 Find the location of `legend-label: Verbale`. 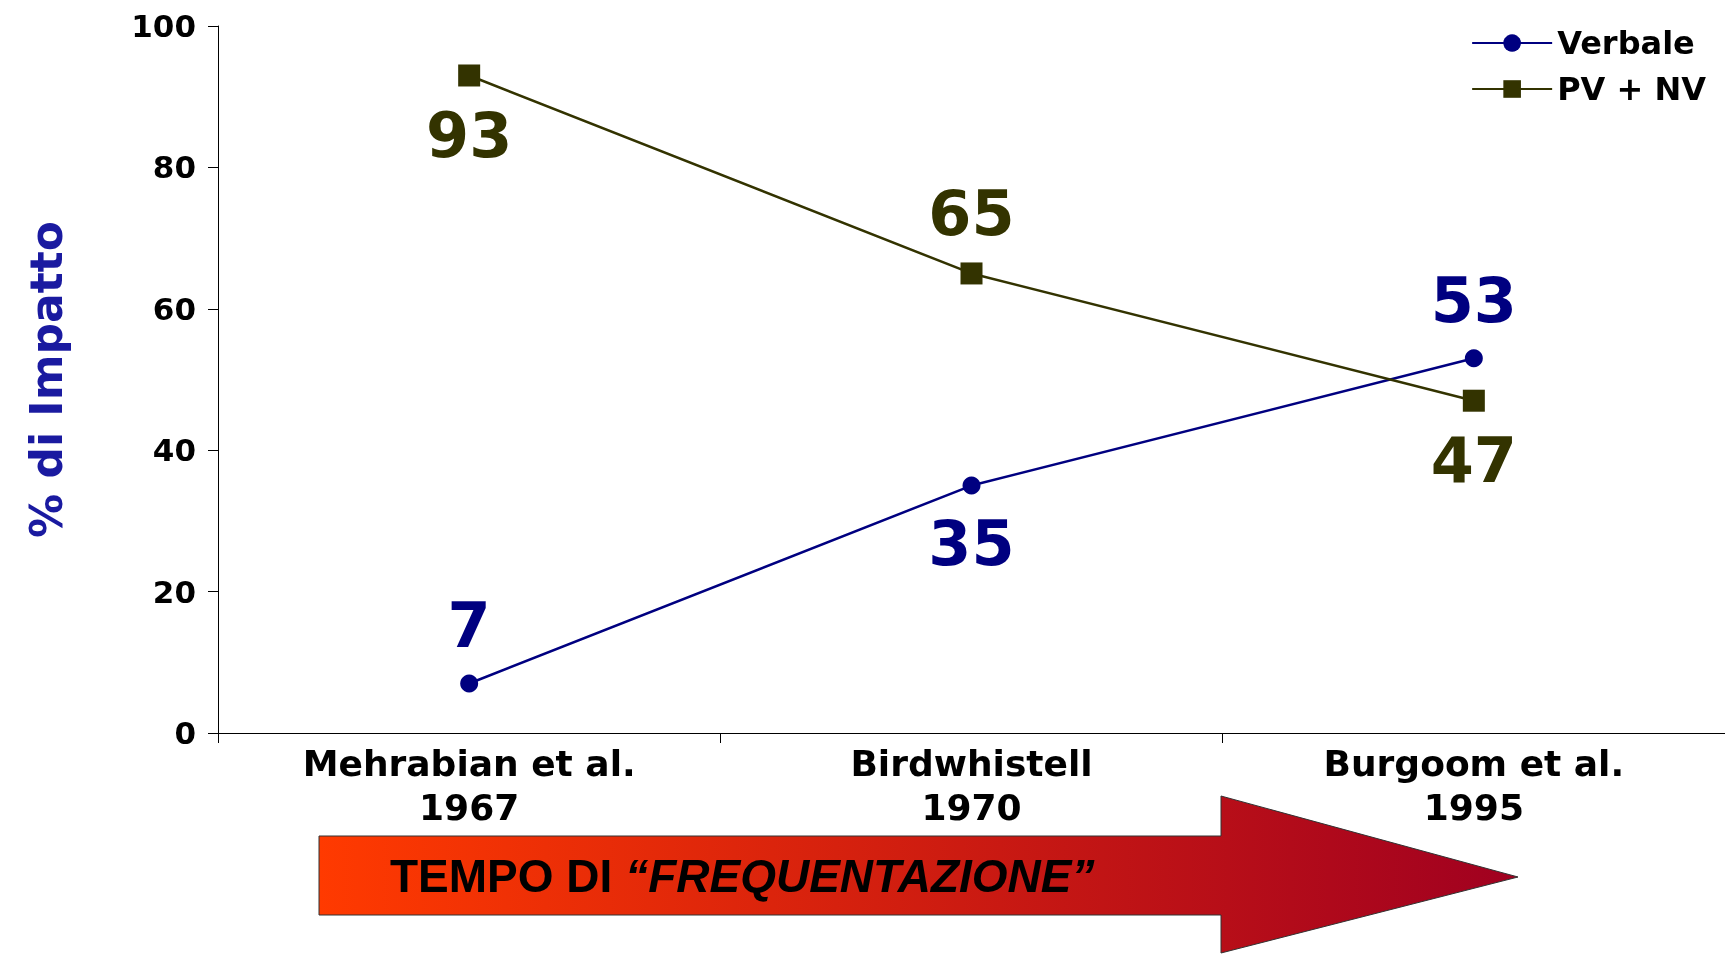

legend-label: Verbale is located at coordinates (1626, 43).